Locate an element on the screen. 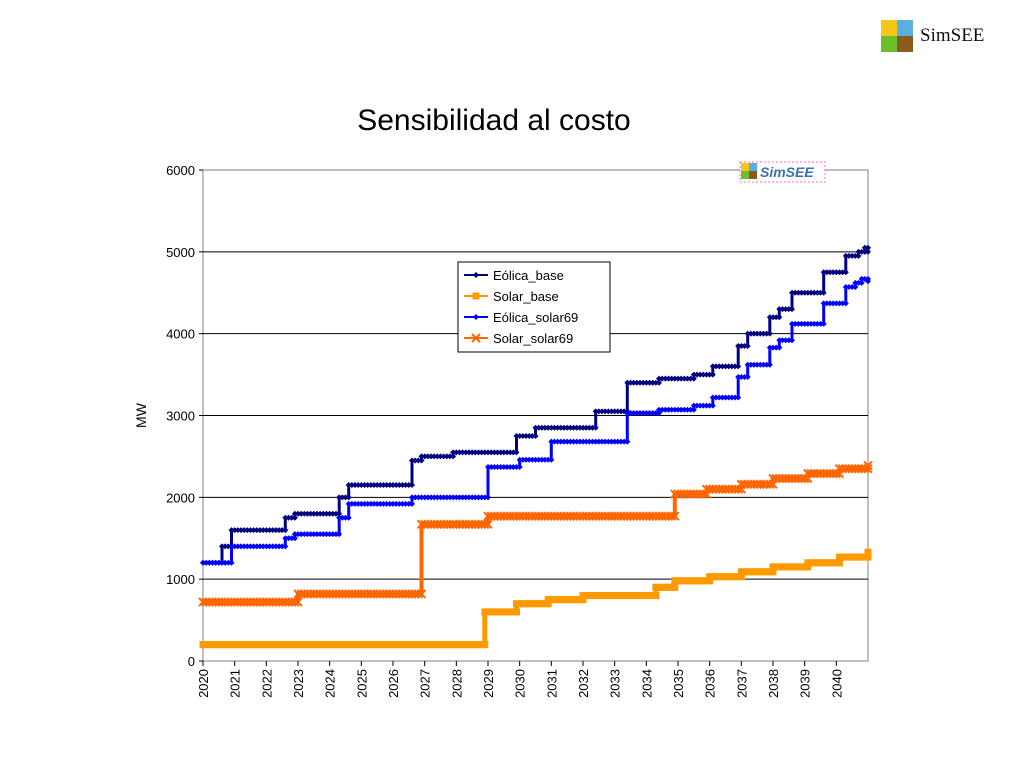  x-tick-label: 2037 is located at coordinates (741, 683).